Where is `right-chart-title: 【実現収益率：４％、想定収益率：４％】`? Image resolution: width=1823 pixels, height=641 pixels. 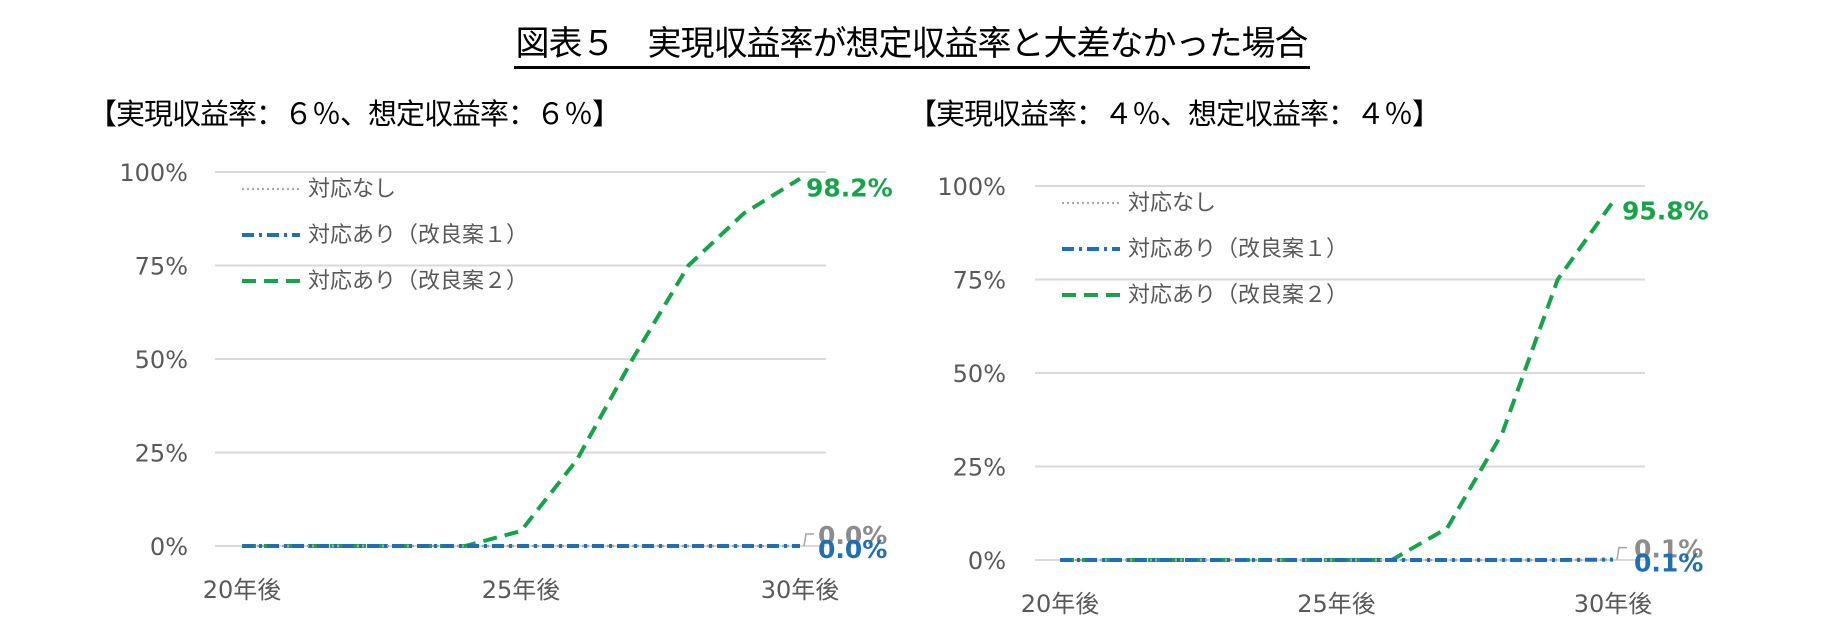
right-chart-title: 【実現収益率：４％、想定収益率：４％】 is located at coordinates (1174, 114).